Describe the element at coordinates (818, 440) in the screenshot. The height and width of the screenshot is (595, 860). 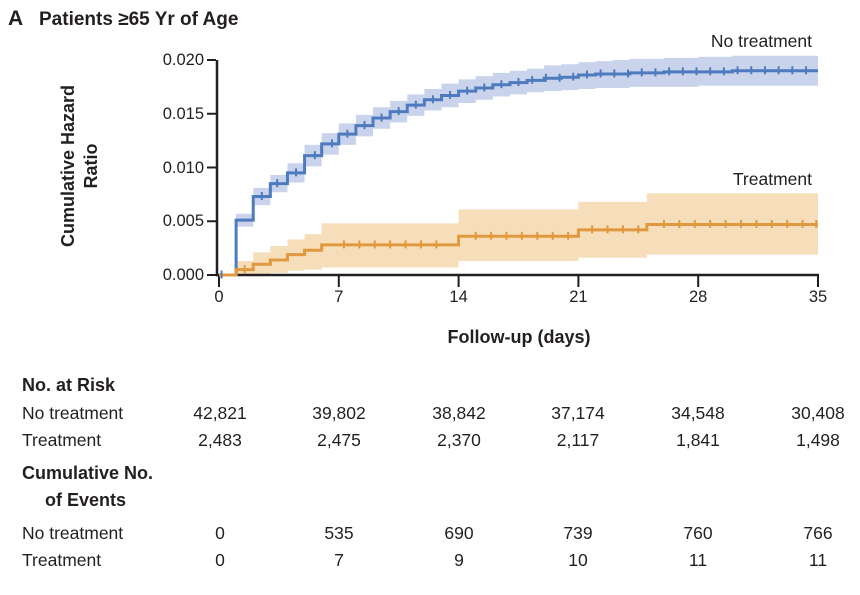
I see `at-risk-cell: 1,498` at that location.